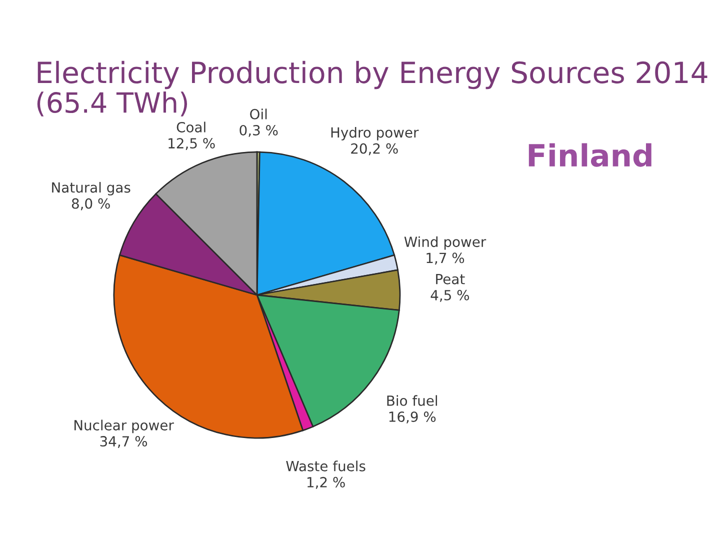 This screenshot has width=723, height=540. What do you see at coordinates (91, 189) in the screenshot?
I see `slice-label: Natural gas` at bounding box center [91, 189].